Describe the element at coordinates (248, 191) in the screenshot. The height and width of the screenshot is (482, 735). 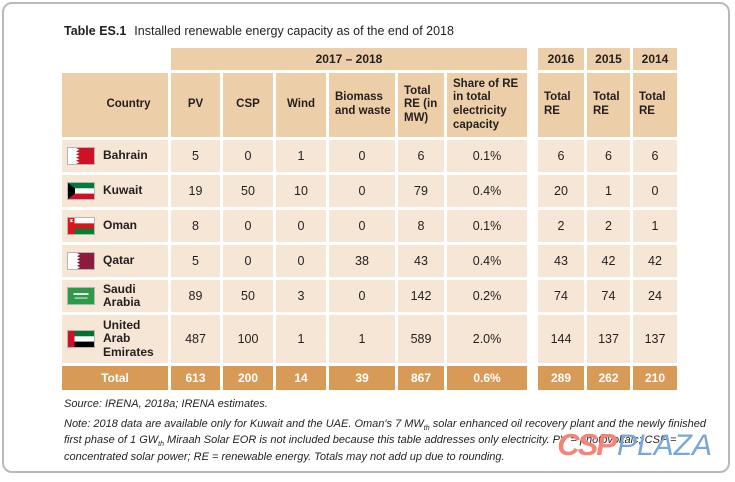
I see `value-cell: 50` at that location.